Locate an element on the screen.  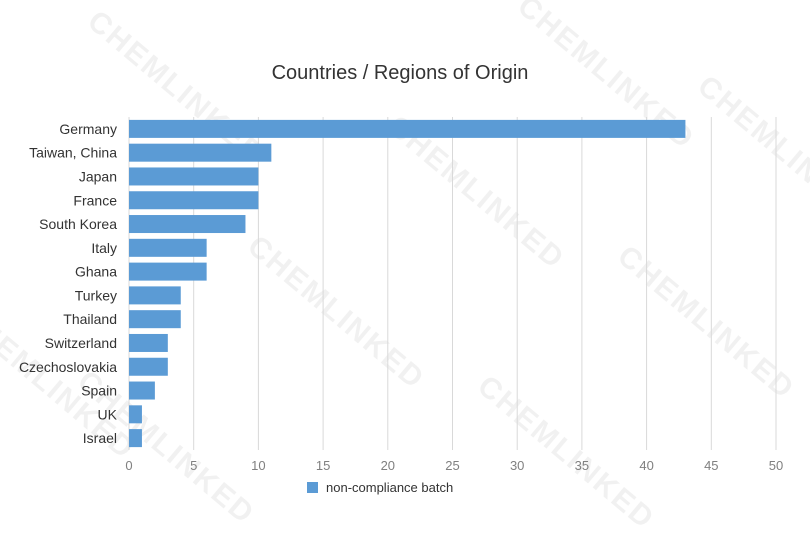
category-label: Ghana is located at coordinates (96, 272).